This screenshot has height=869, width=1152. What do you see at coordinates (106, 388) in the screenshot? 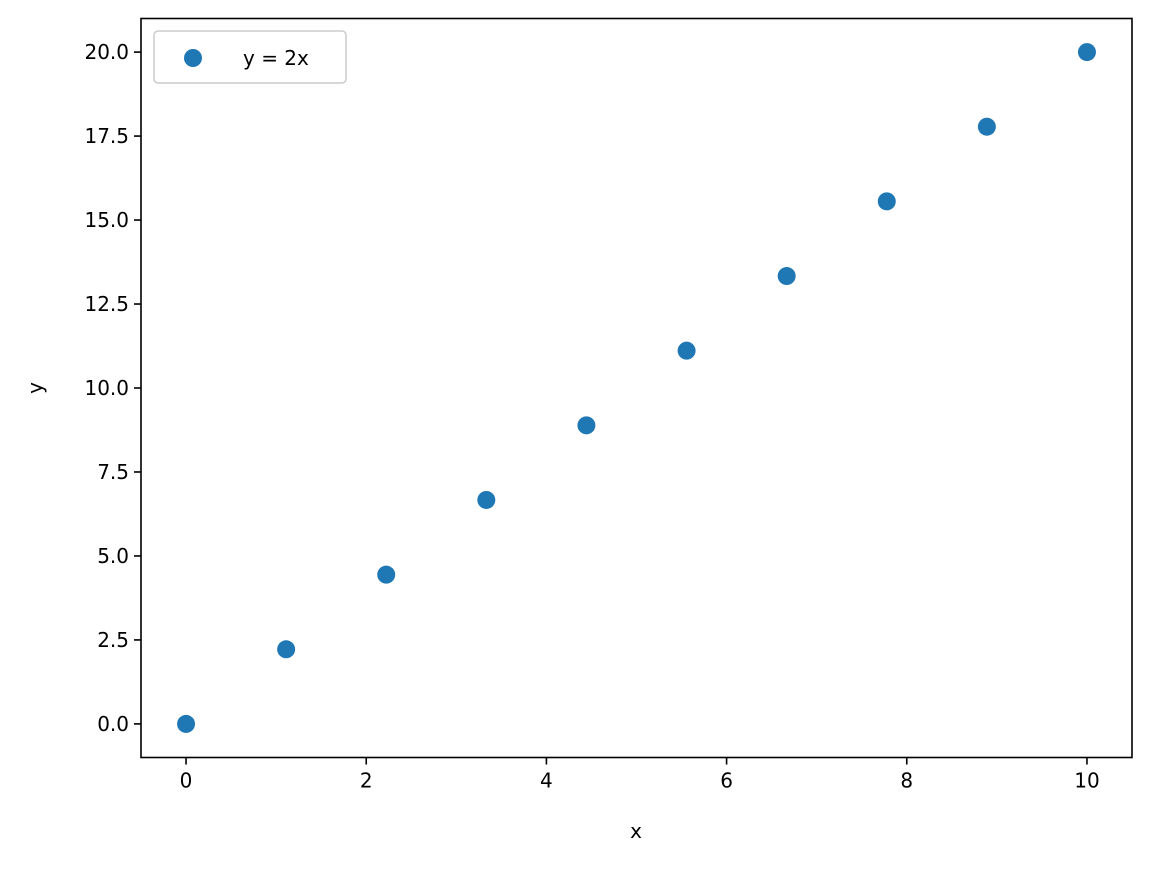
I see `y-tick-label: 10.0` at bounding box center [106, 388].